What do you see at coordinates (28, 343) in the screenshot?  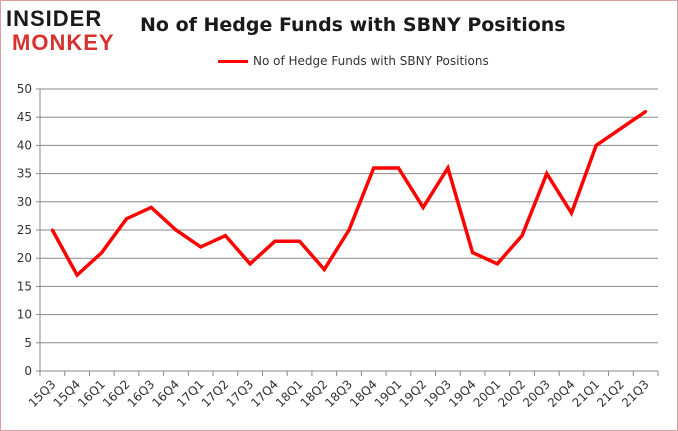 I see `y-tick-label: 5` at bounding box center [28, 343].